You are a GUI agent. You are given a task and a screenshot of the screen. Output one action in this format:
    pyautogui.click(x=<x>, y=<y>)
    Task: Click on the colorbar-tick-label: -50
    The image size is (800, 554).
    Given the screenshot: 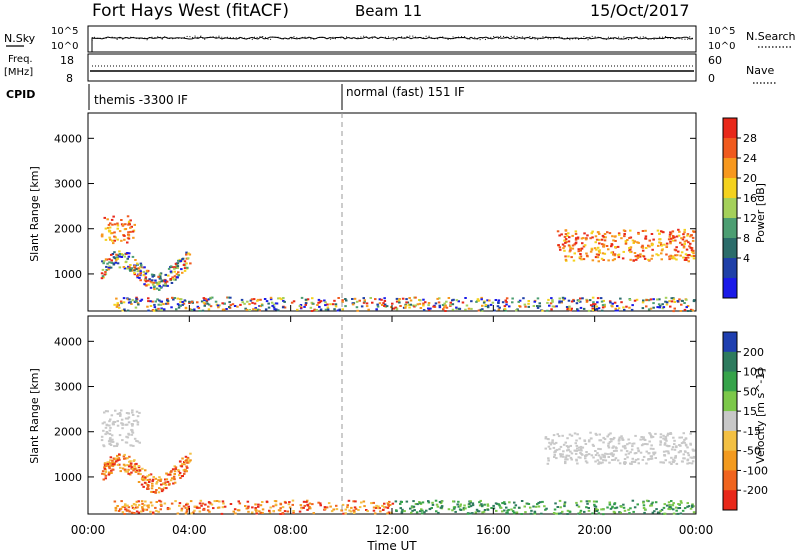 What is the action you would take?
    pyautogui.click(x=752, y=451)
    